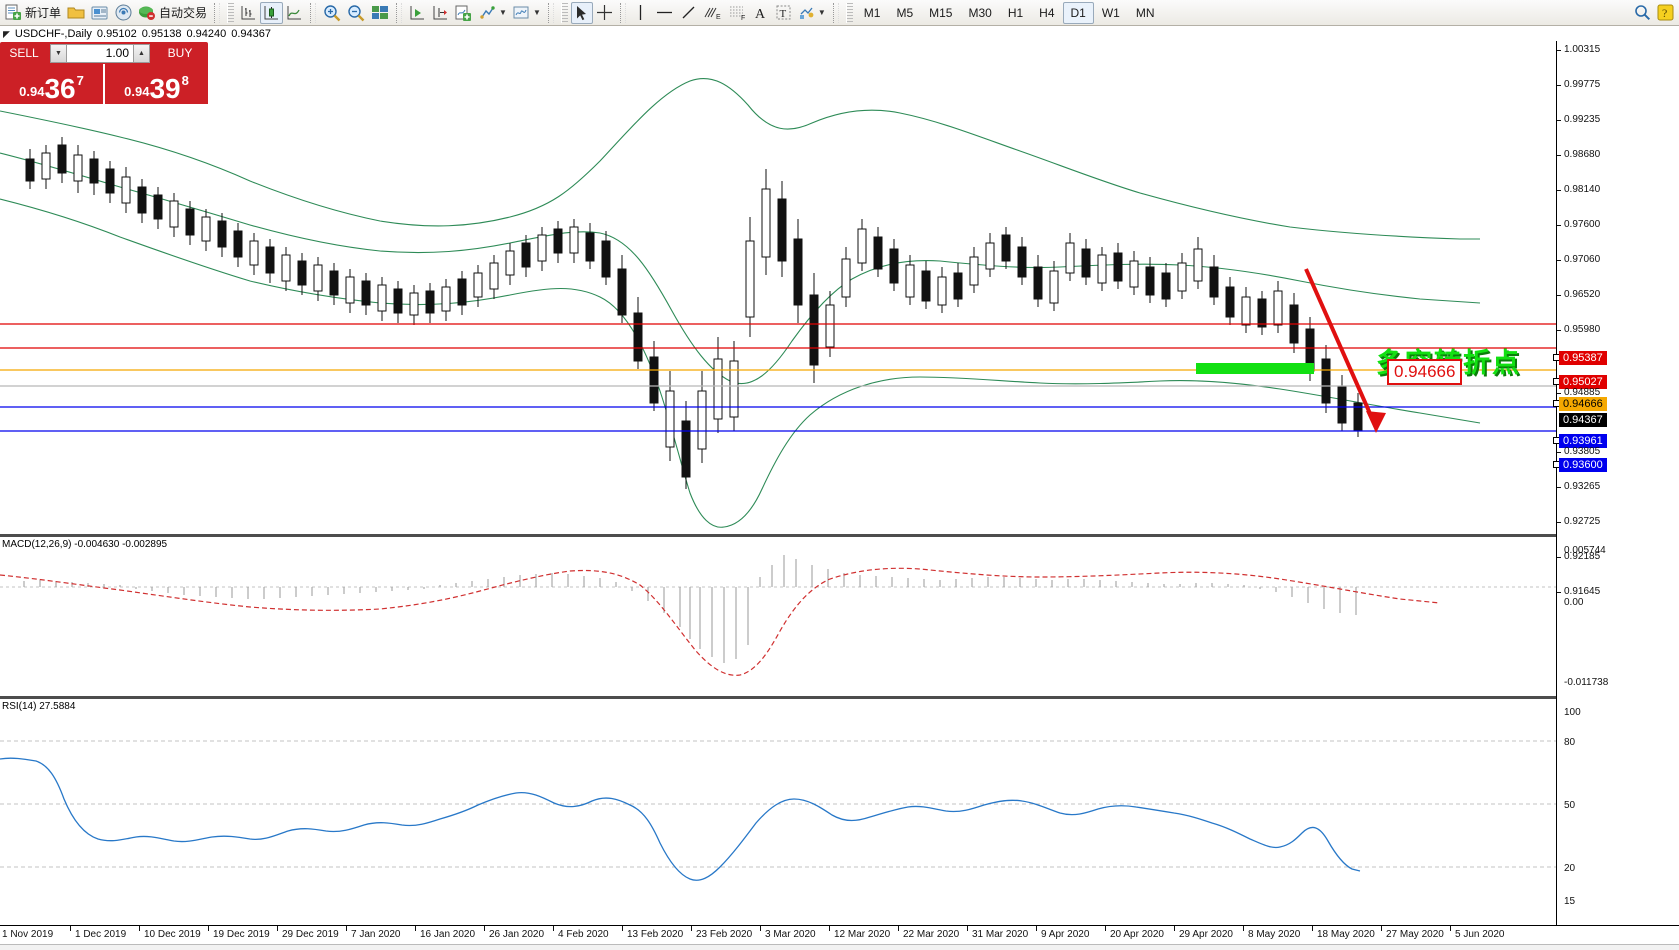 The width and height of the screenshot is (1679, 950). I want to click on volume-increment-button: ▲, so click(141, 53).